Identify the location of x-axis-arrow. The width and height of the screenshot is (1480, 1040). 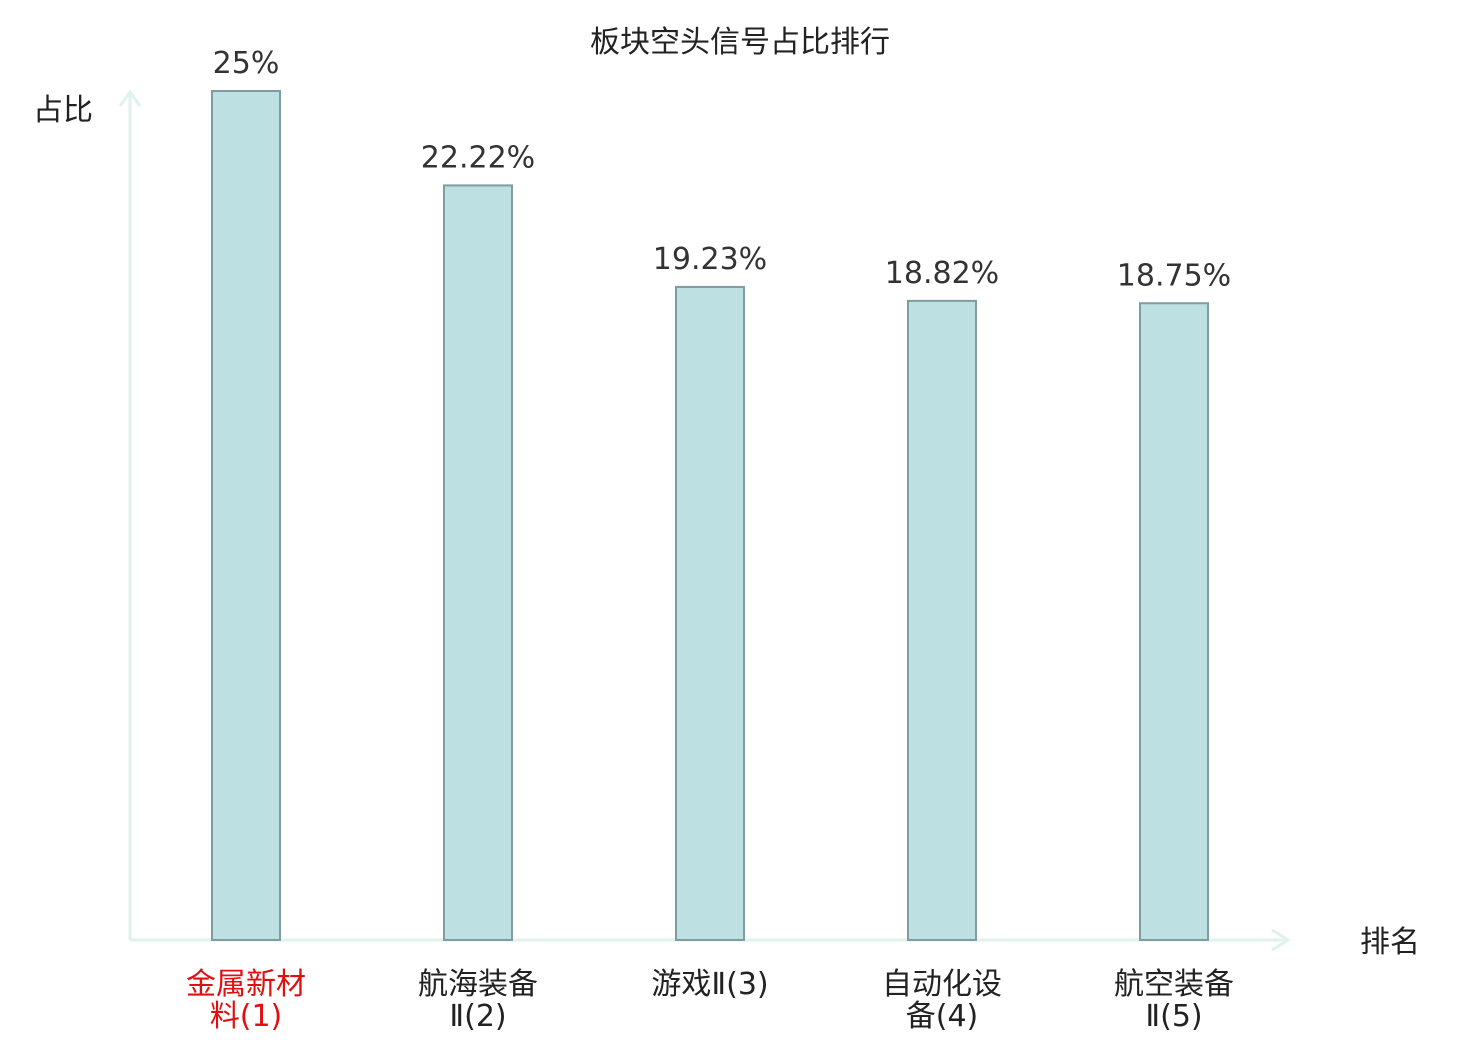
(1281, 940).